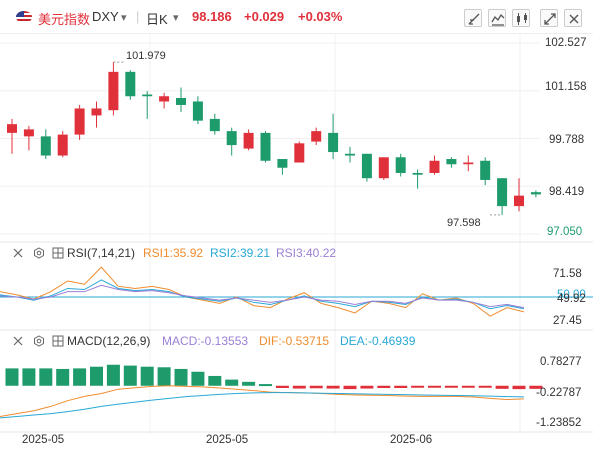 This screenshot has height=455, width=593. I want to click on indicator-icon, so click(497, 18).